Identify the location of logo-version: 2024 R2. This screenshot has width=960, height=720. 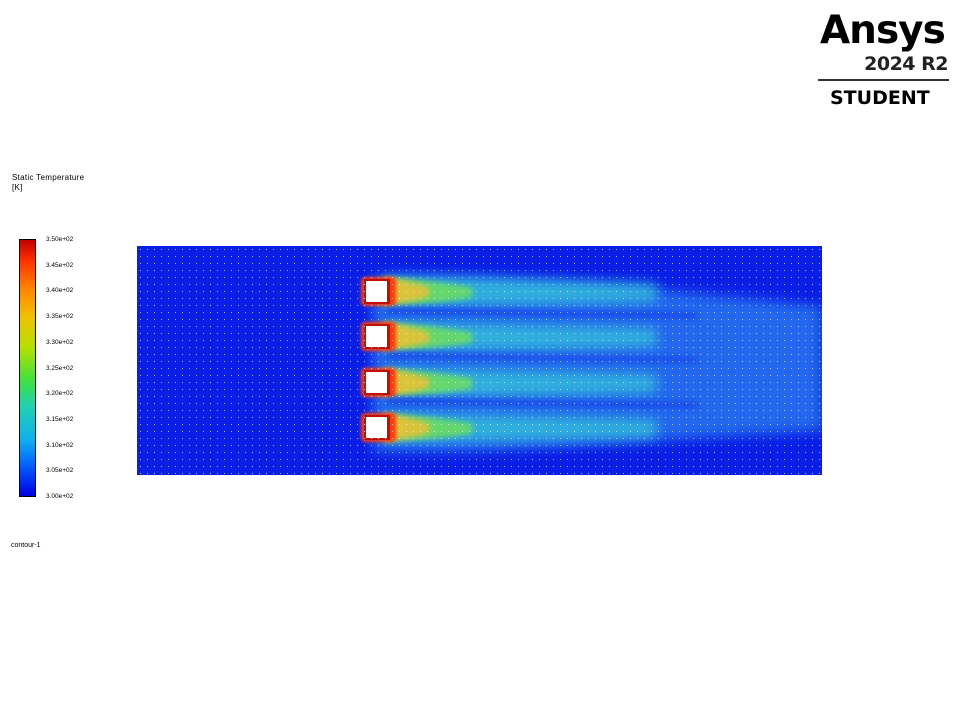
(906, 64).